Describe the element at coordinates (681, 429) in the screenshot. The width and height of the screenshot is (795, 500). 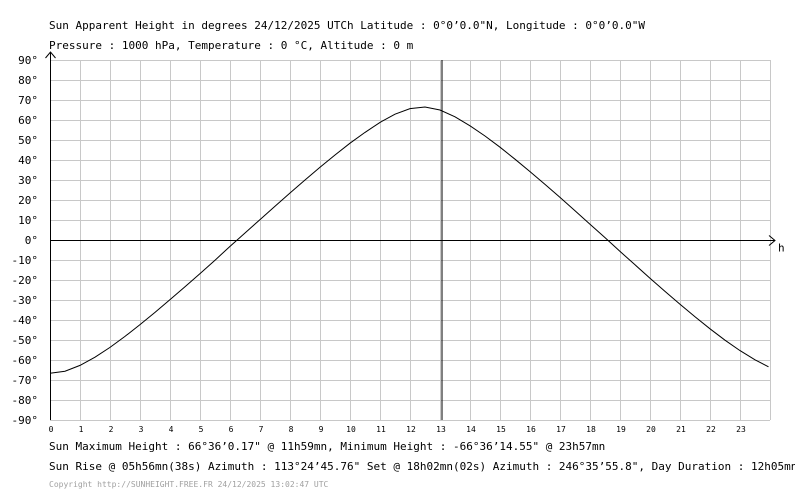
I see `x-tick-label: 21` at that location.